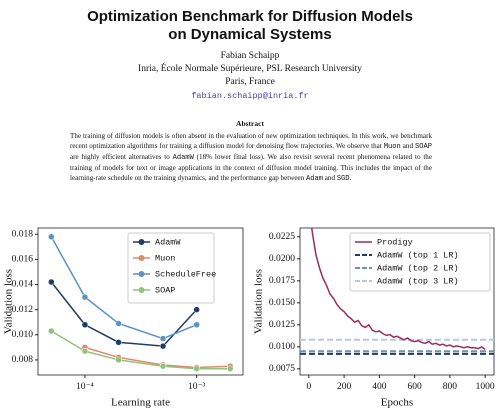 This screenshot has height=413, width=500. I want to click on y-tick-label: 0.0200, so click(282, 259).